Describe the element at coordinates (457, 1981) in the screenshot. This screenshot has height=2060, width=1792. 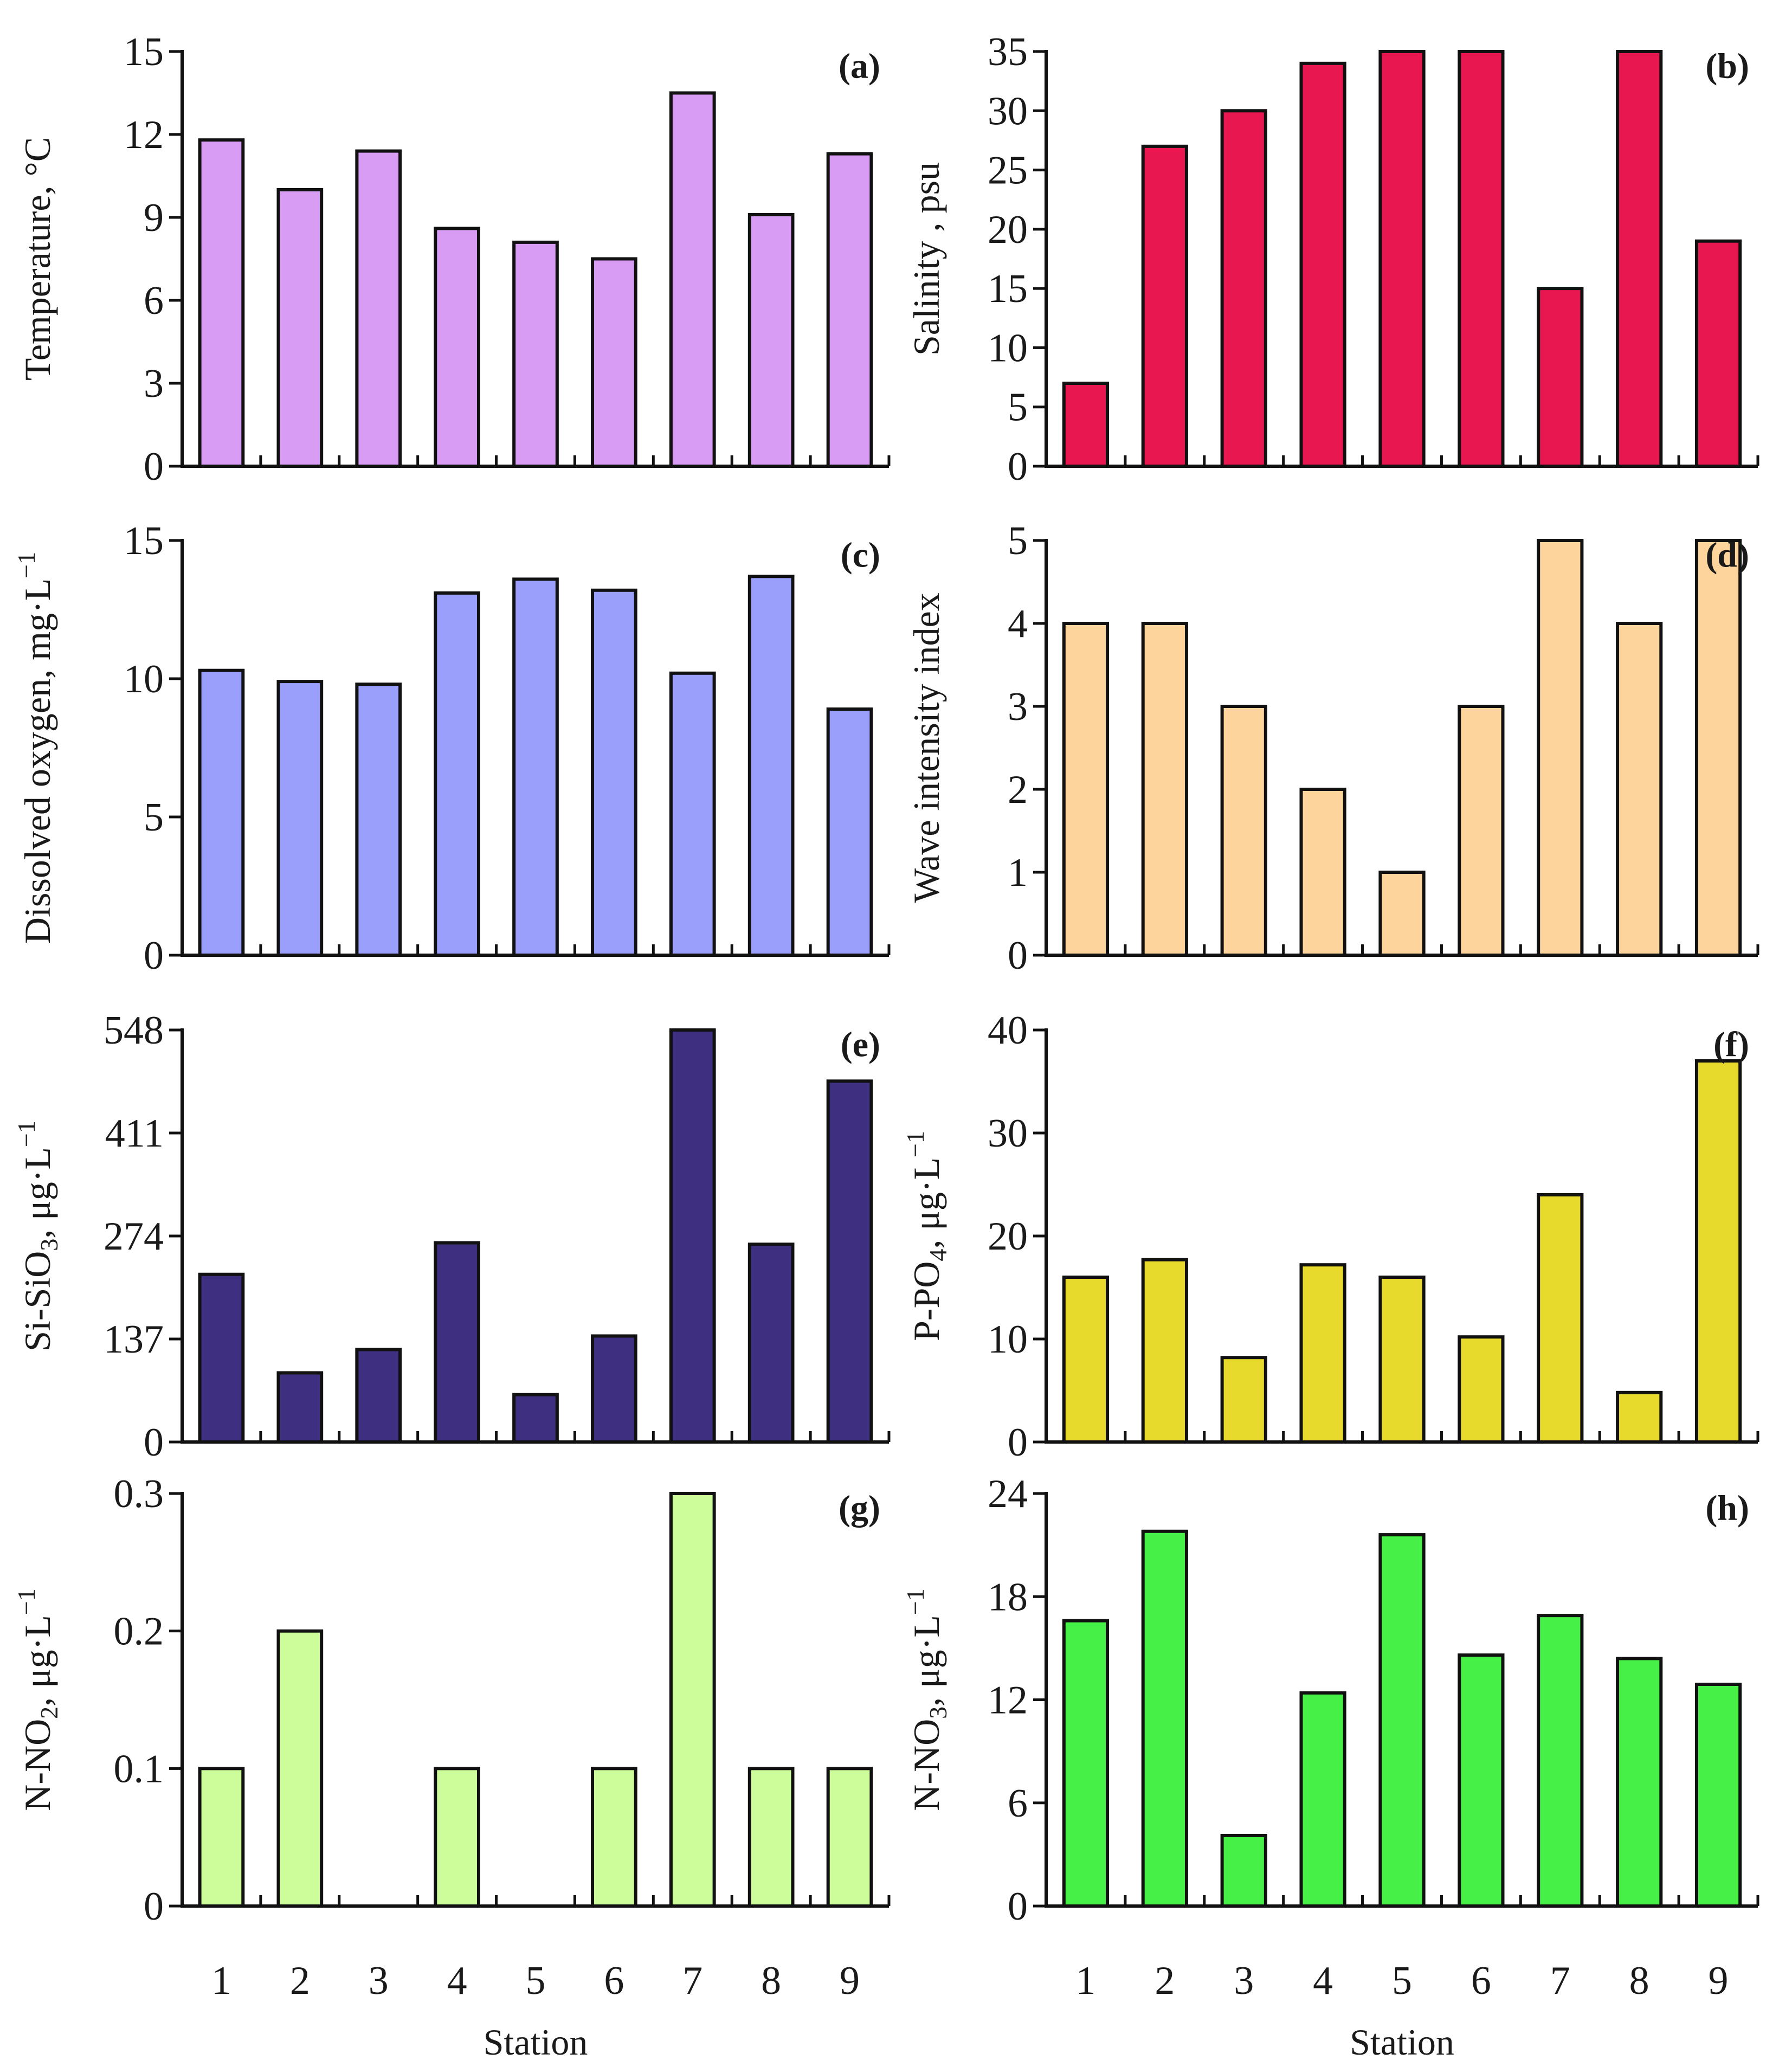
I see `x-tick-label: 4` at that location.